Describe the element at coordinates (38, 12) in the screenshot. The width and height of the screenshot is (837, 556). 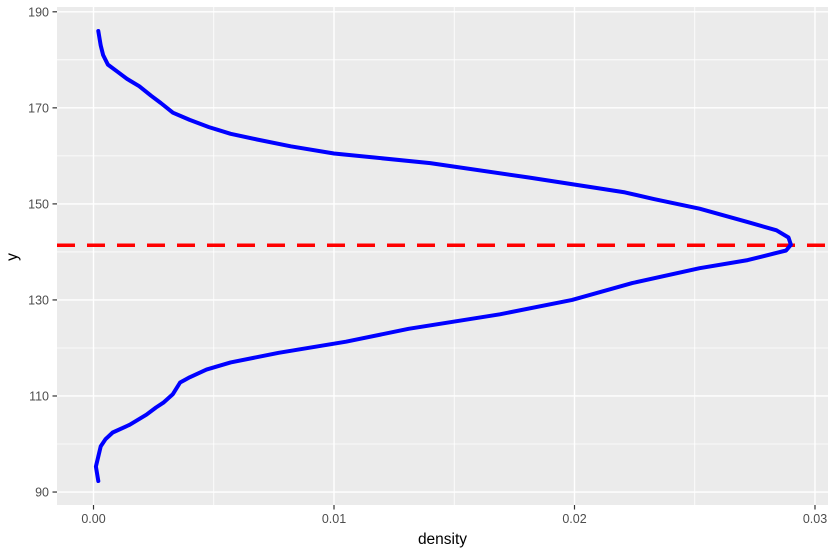
I see `y-tick-label: 190` at that location.